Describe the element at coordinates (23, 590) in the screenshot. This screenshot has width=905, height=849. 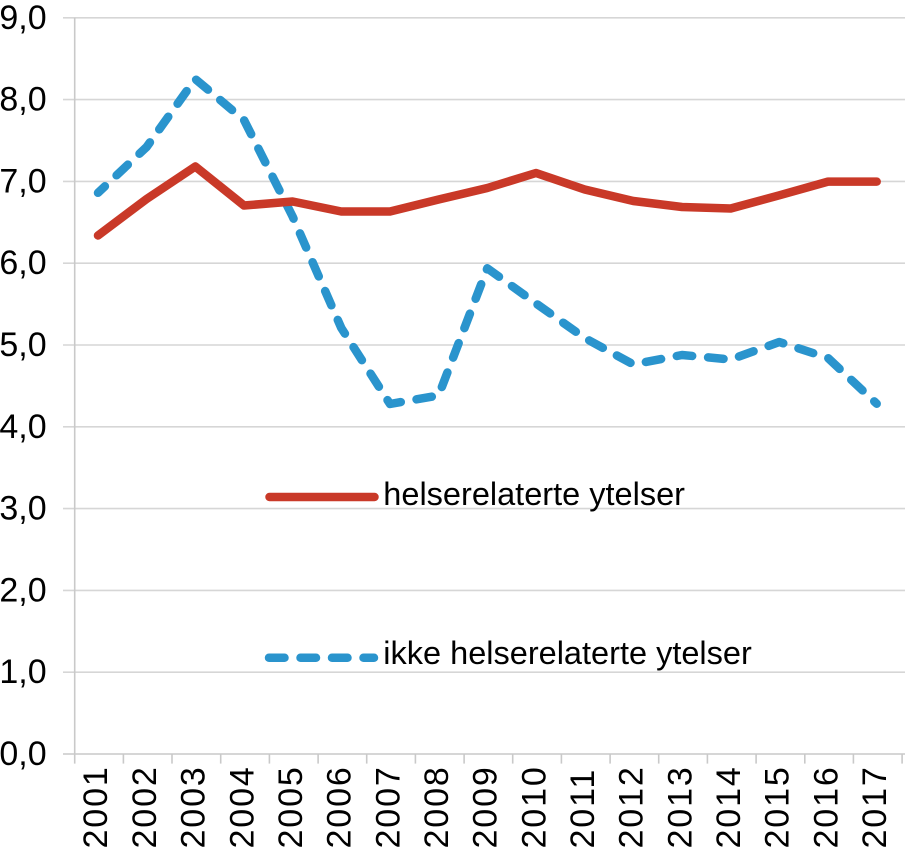
I see `svg-text: 2,0` at that location.